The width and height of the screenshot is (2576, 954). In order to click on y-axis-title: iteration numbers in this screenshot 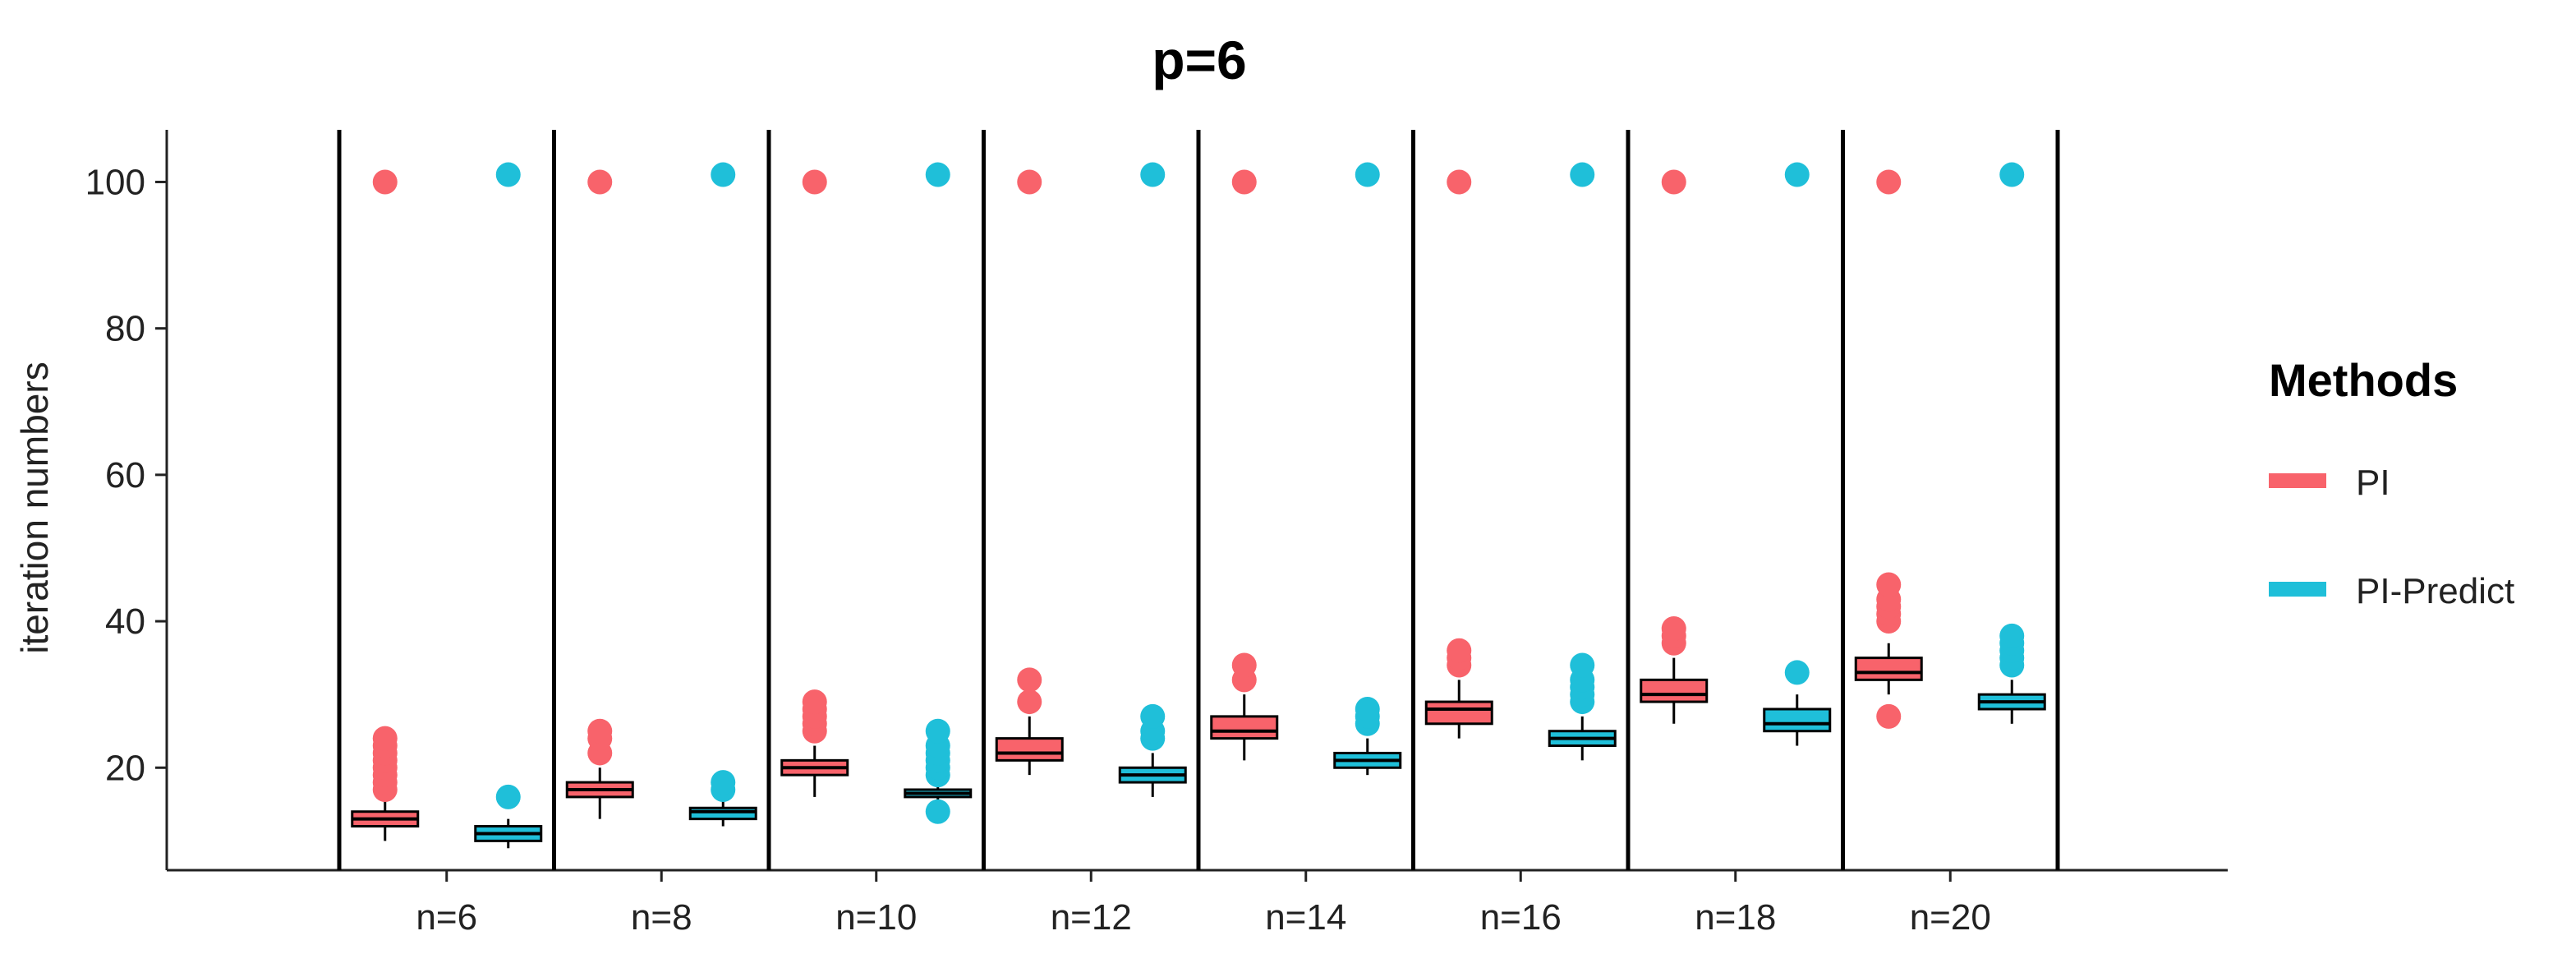, I will do `click(34, 508)`.